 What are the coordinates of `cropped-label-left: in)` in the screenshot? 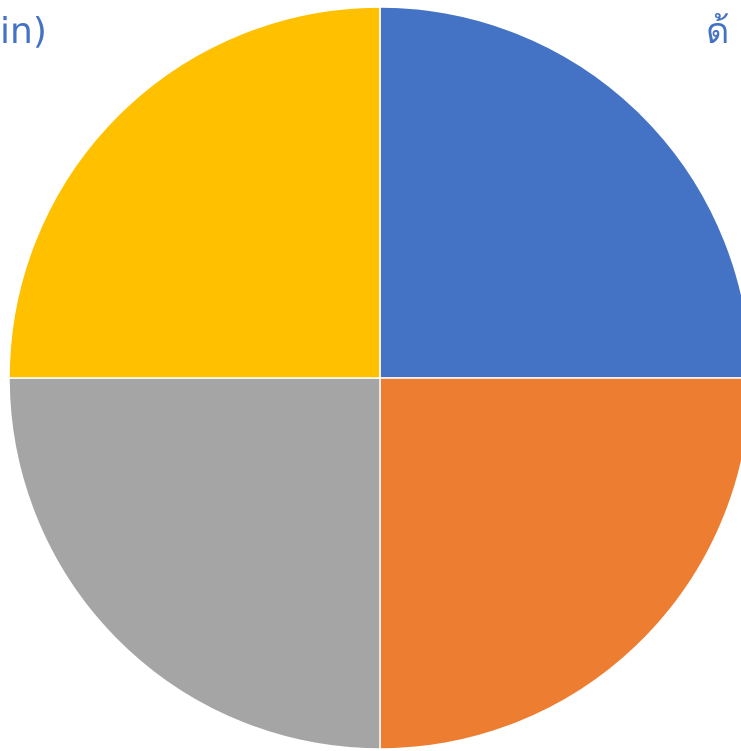 It's located at (23, 31).